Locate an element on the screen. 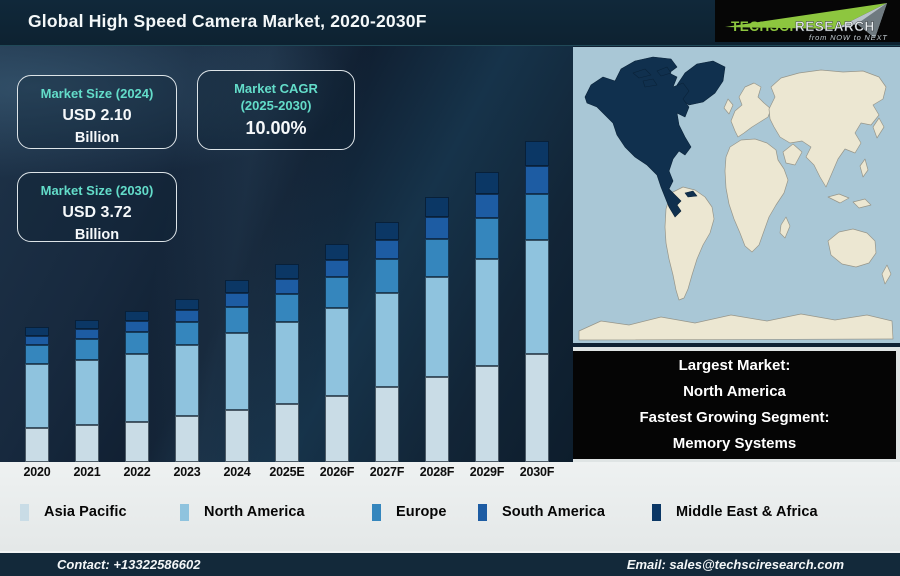 The image size is (900, 576). logo-graphic: TECHSCI RESEARCH from NOW to NEXT is located at coordinates (806, 22).